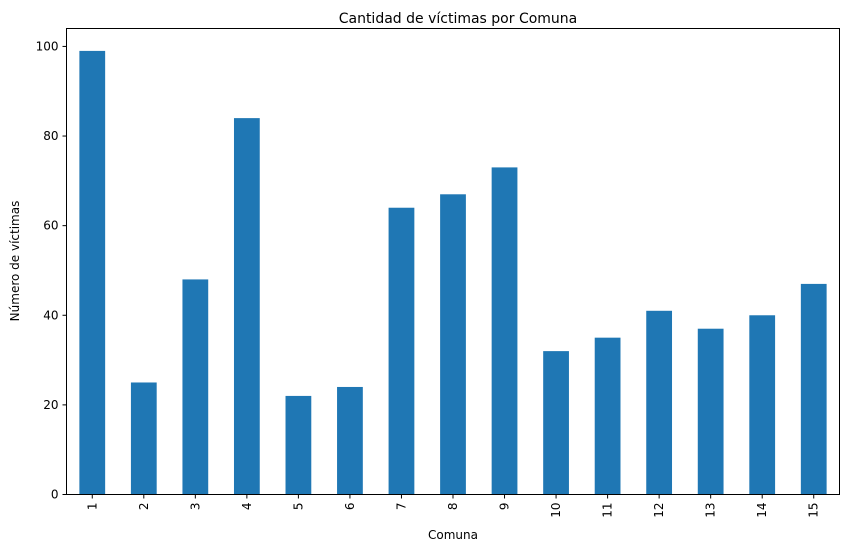  What do you see at coordinates (458, 19) in the screenshot?
I see `chart-title: Cantidad de víctimas por Comuna` at bounding box center [458, 19].